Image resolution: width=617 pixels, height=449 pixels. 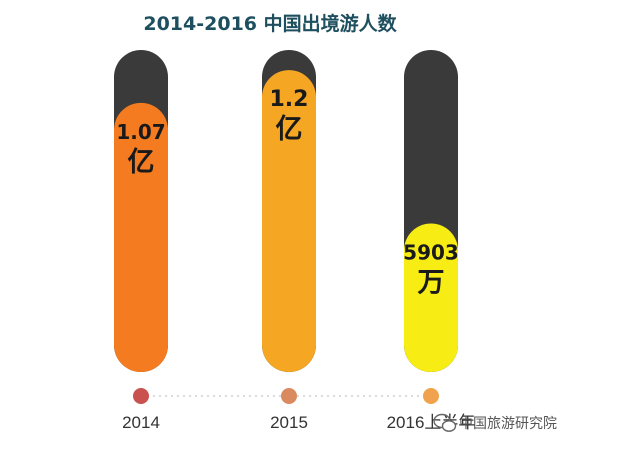 What do you see at coordinates (141, 422) in the screenshot?
I see `x-tick-label: 2014` at bounding box center [141, 422].